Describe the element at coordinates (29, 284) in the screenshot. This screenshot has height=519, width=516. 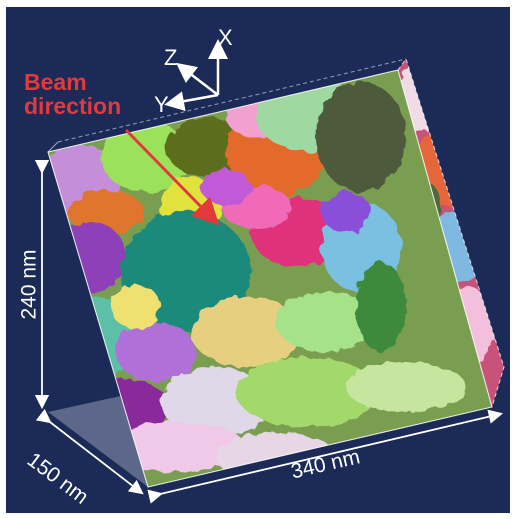
I see `height-dimension-label: 240 nm` at that location.